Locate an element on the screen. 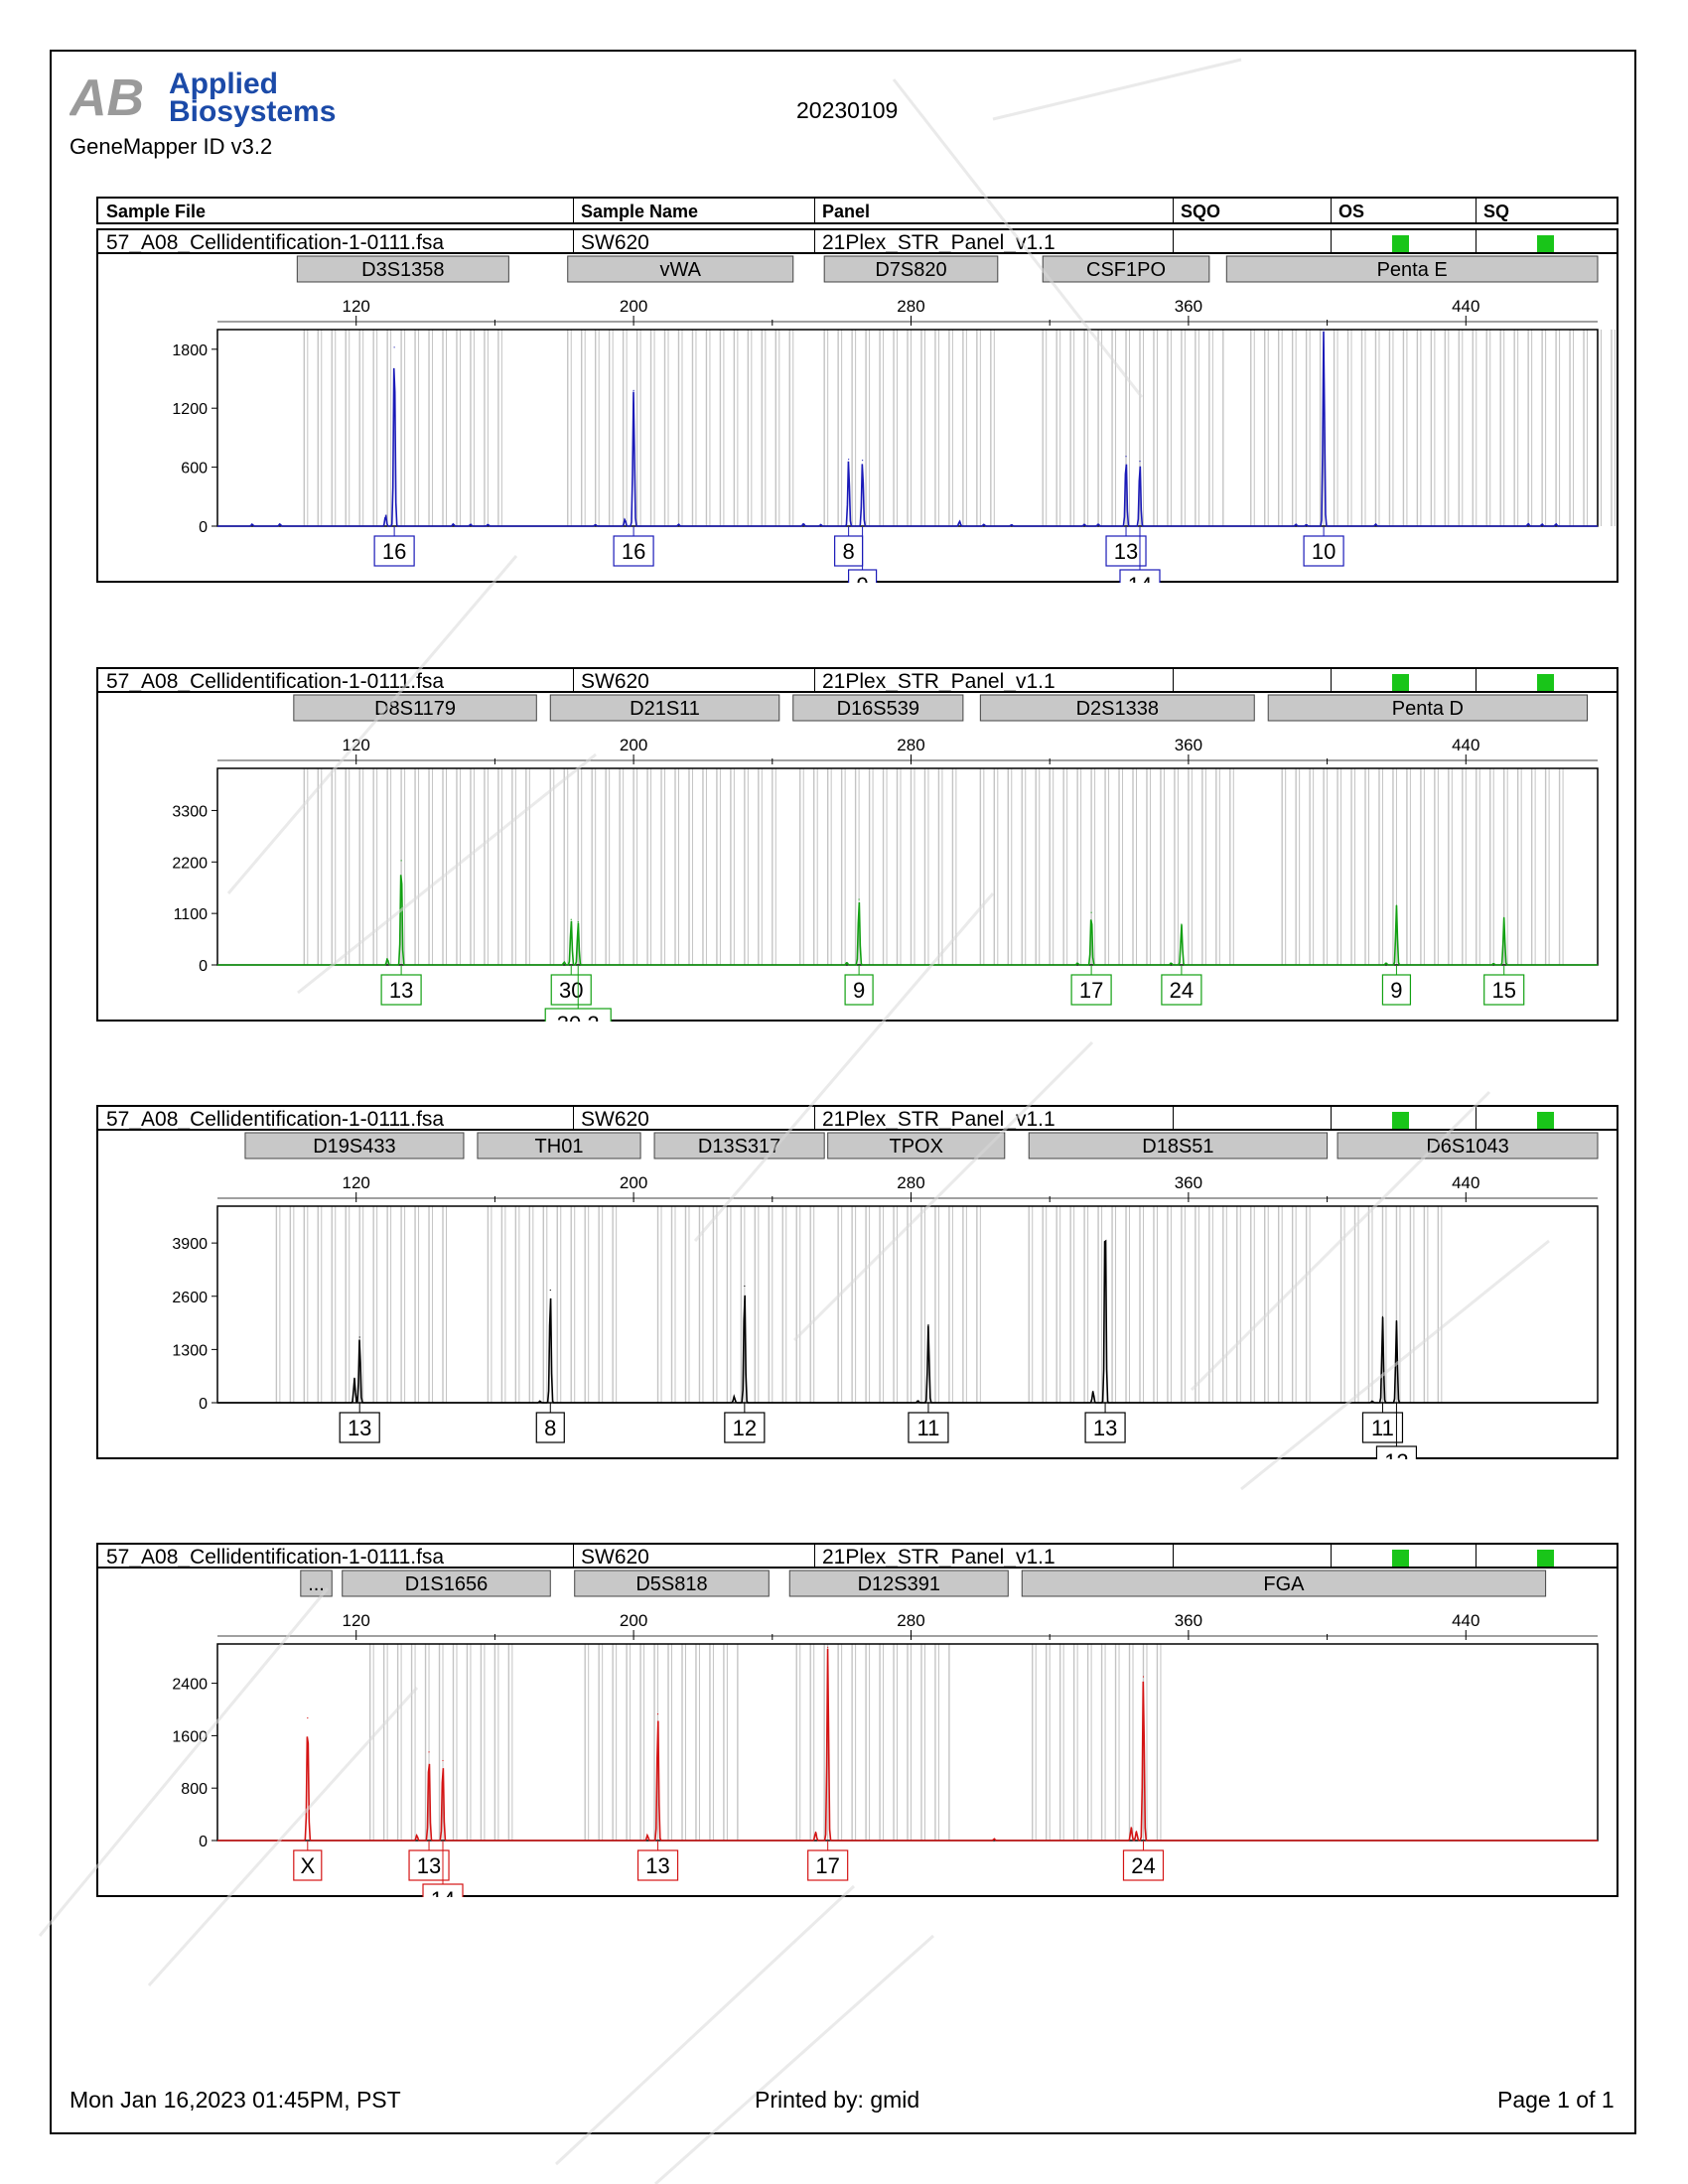  y-tick-label: 3300 is located at coordinates (190, 811).